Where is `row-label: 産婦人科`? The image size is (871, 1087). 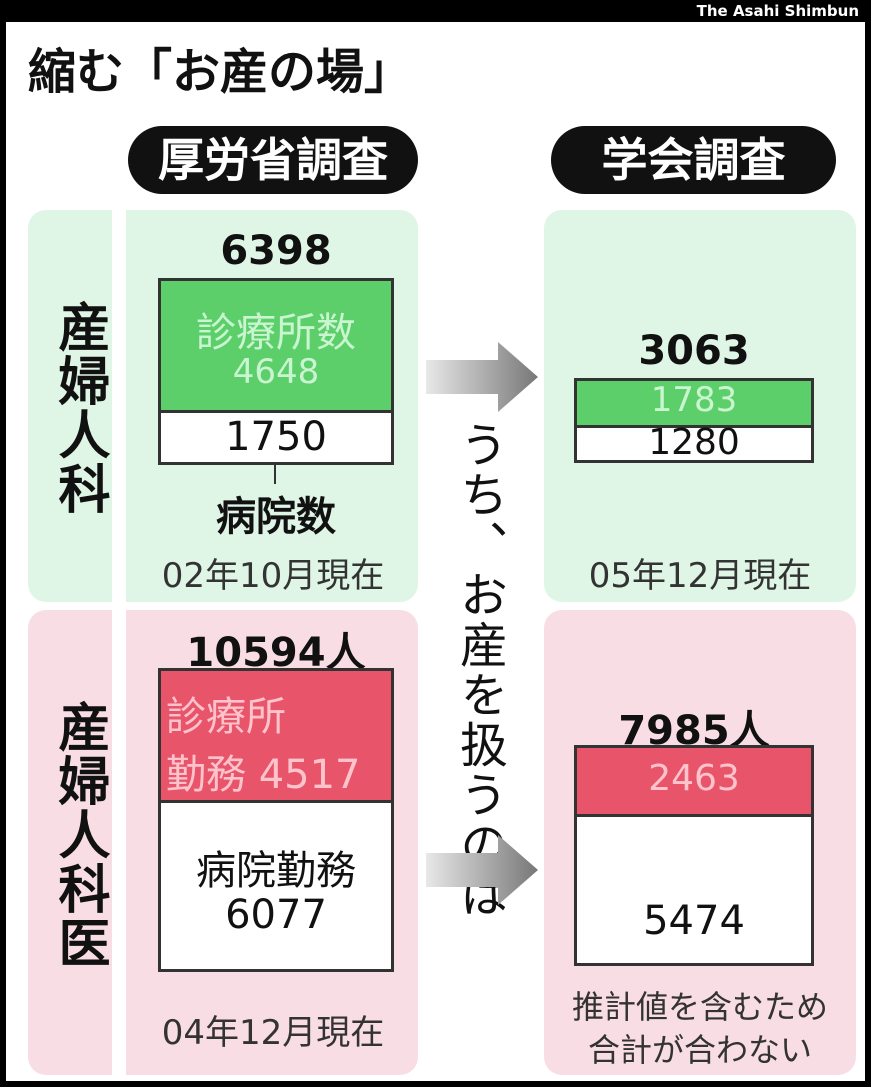 row-label: 産婦人科 is located at coordinates (79, 408).